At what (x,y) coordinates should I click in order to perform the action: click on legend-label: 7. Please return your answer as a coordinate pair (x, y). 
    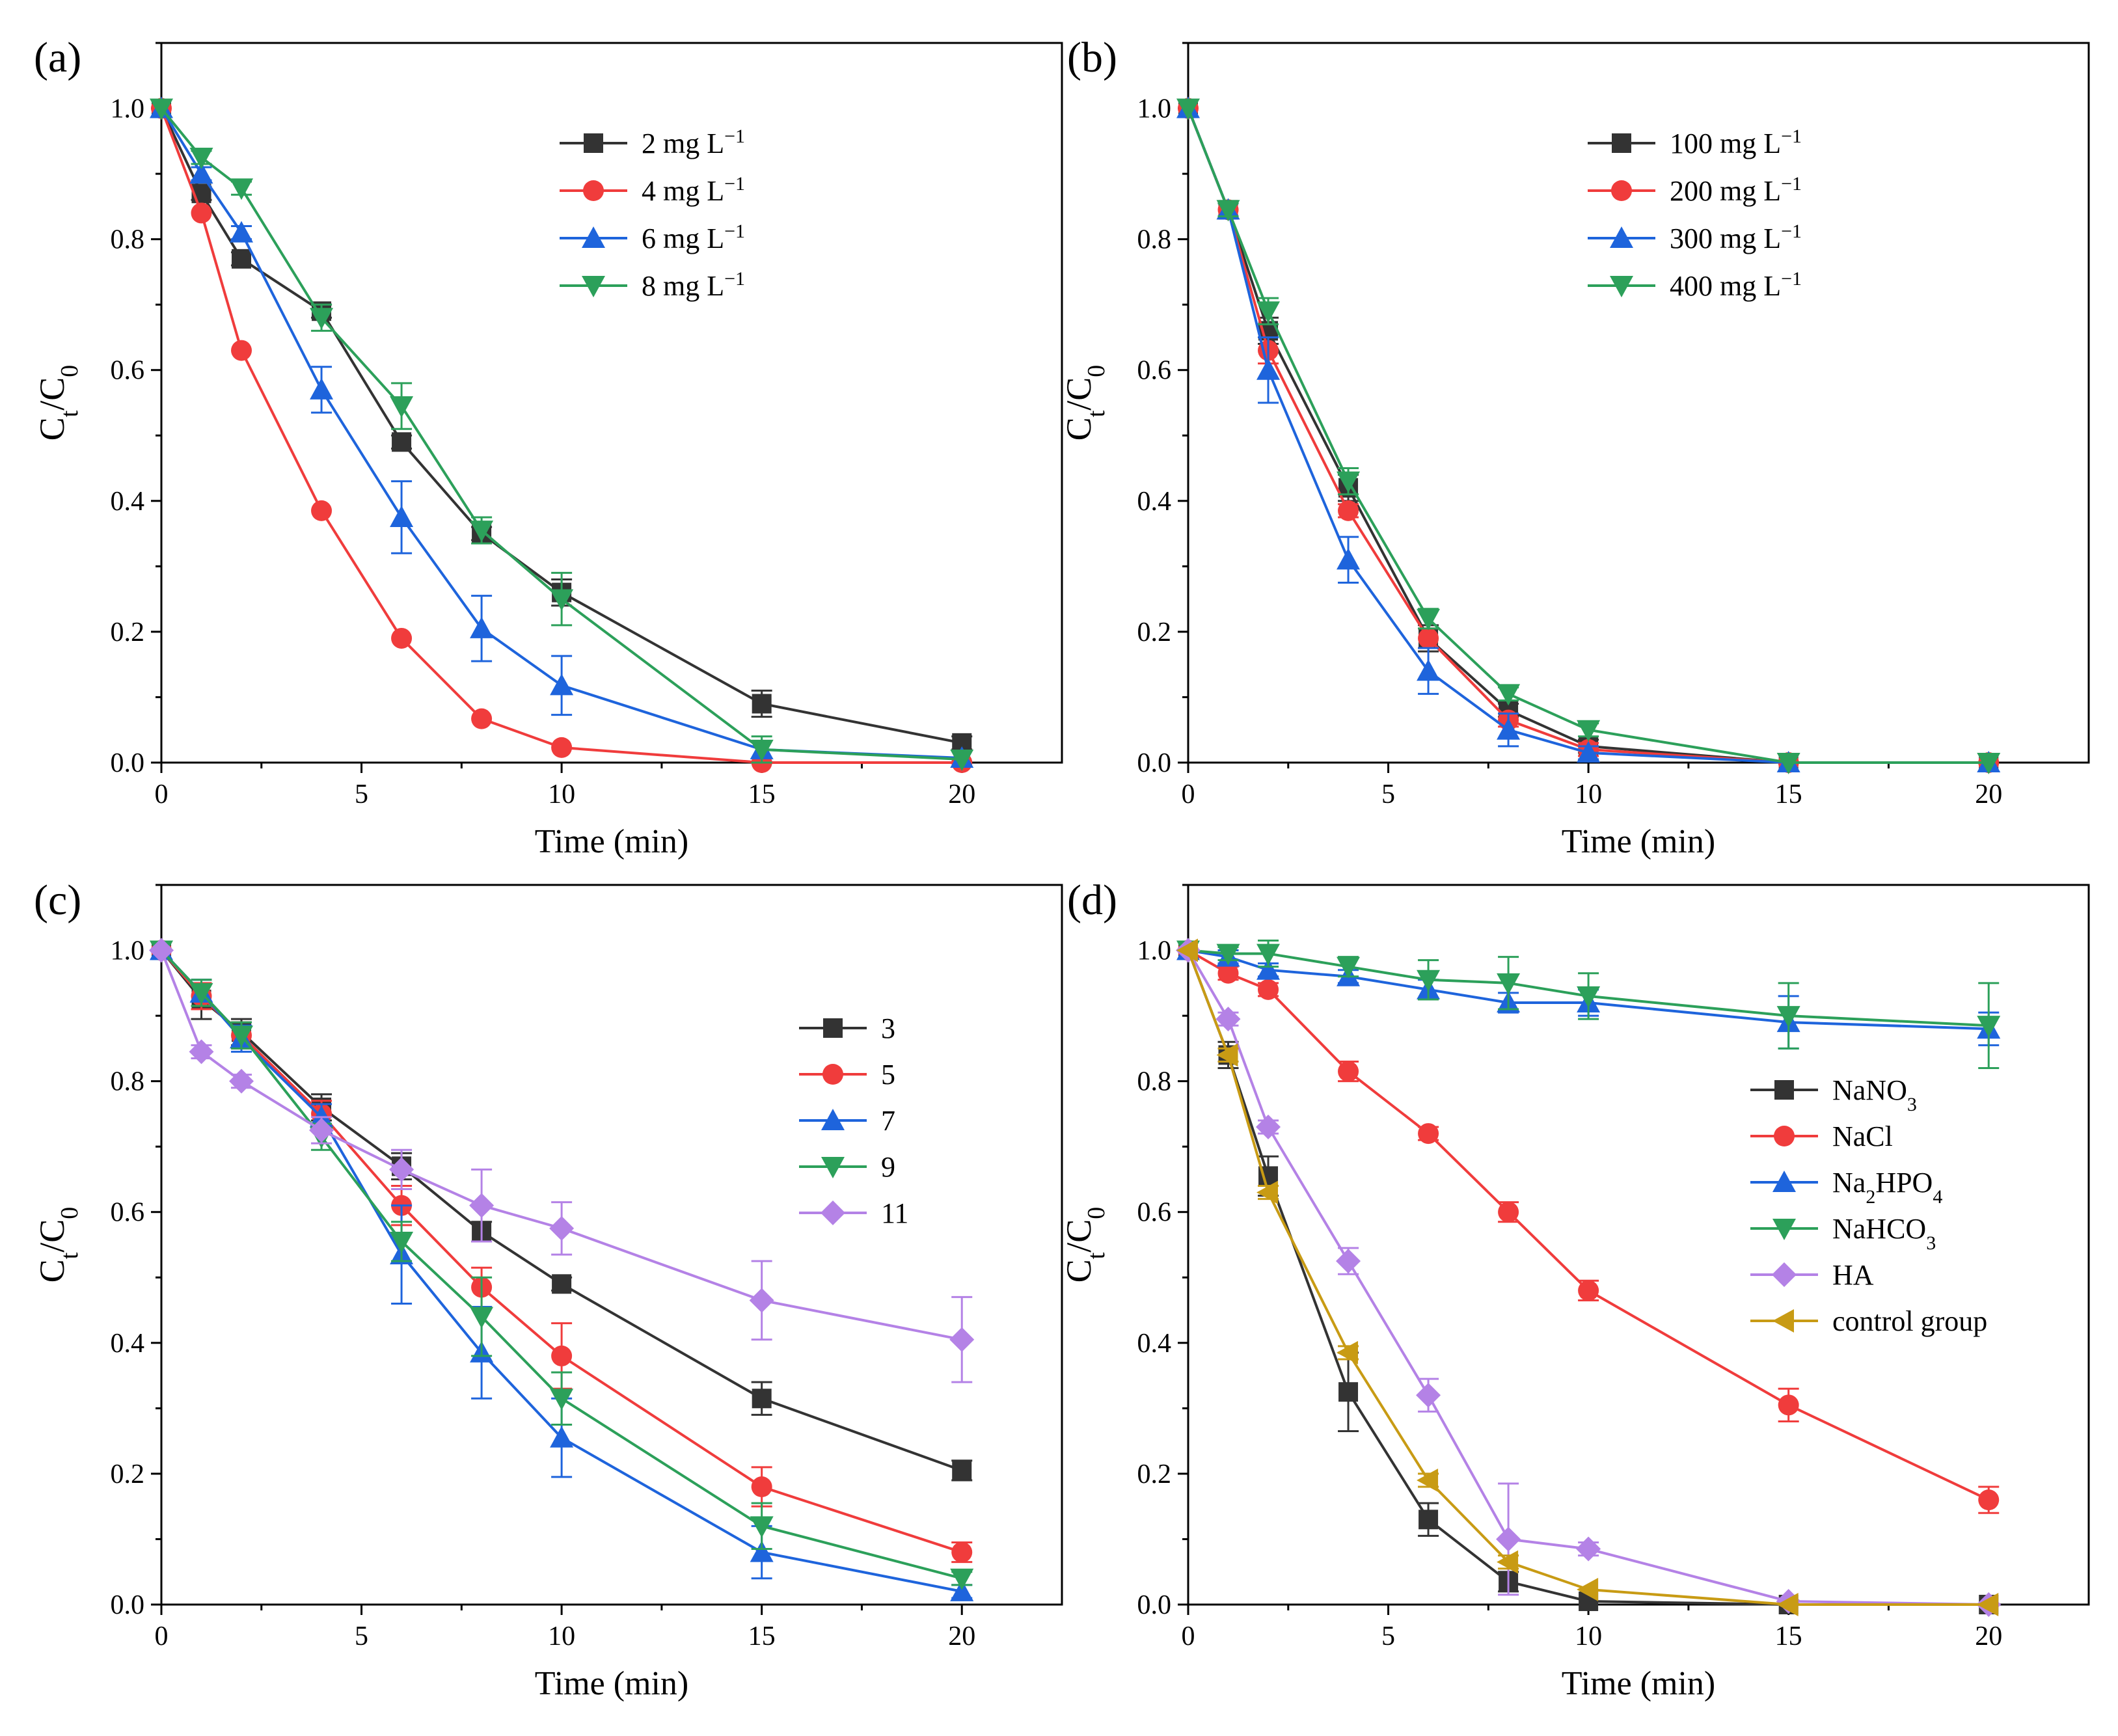
    Looking at the image, I should click on (888, 1121).